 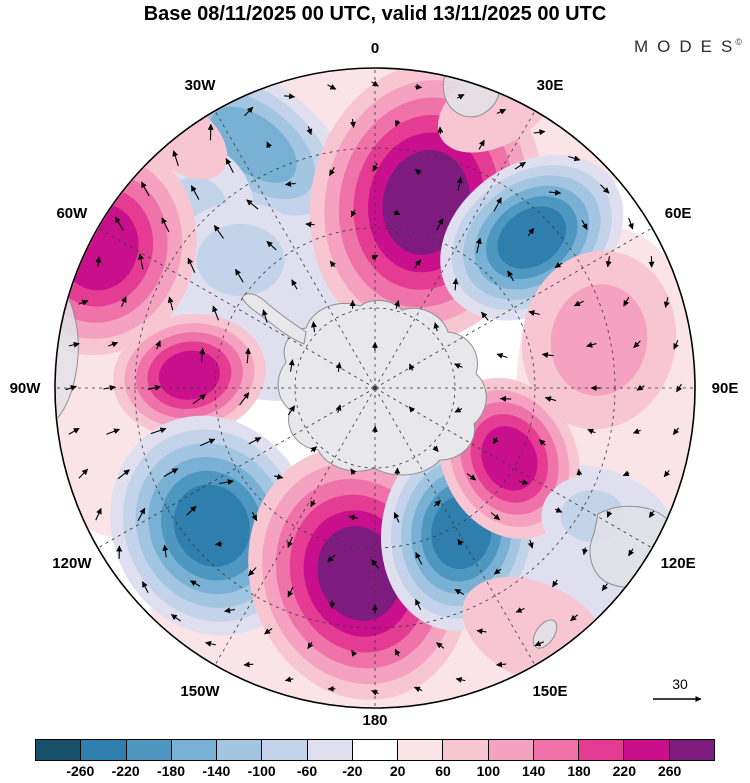 What do you see at coordinates (200, 691) in the screenshot?
I see `longitude-label: 150W` at bounding box center [200, 691].